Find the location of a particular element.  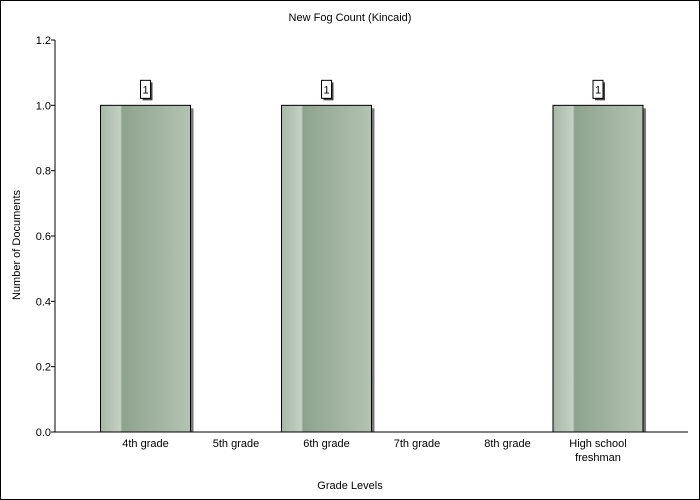

y-tick-label: 0.6 is located at coordinates (43, 237).